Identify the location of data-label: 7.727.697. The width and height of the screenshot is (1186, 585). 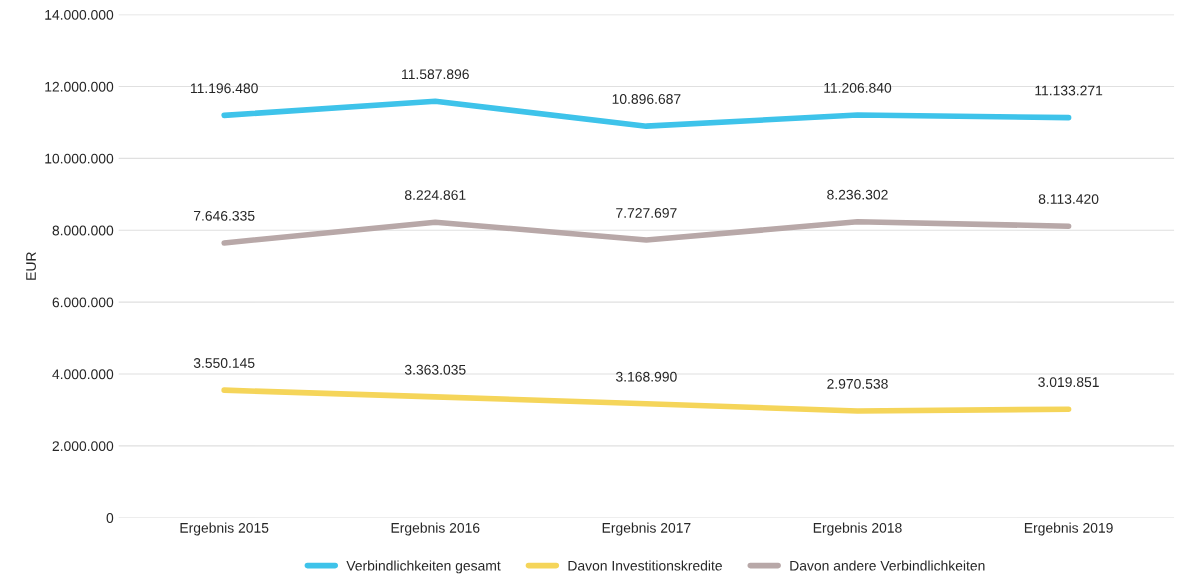
(646, 213).